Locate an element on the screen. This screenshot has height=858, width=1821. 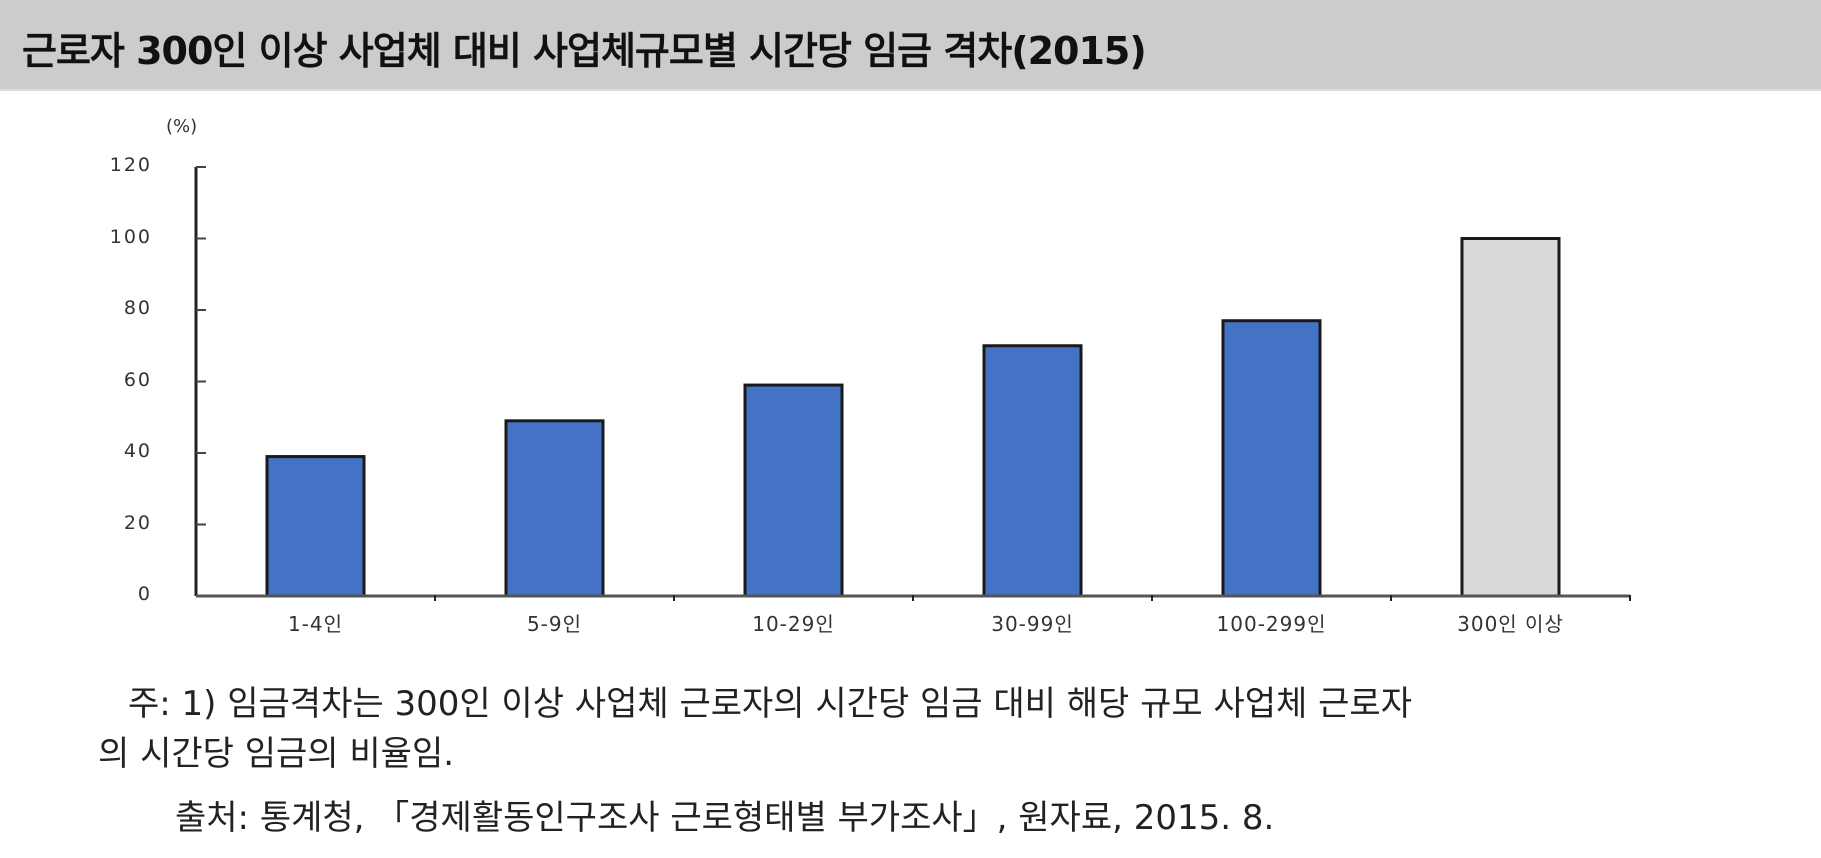
y-tick-label: 40 is located at coordinates (137, 451).